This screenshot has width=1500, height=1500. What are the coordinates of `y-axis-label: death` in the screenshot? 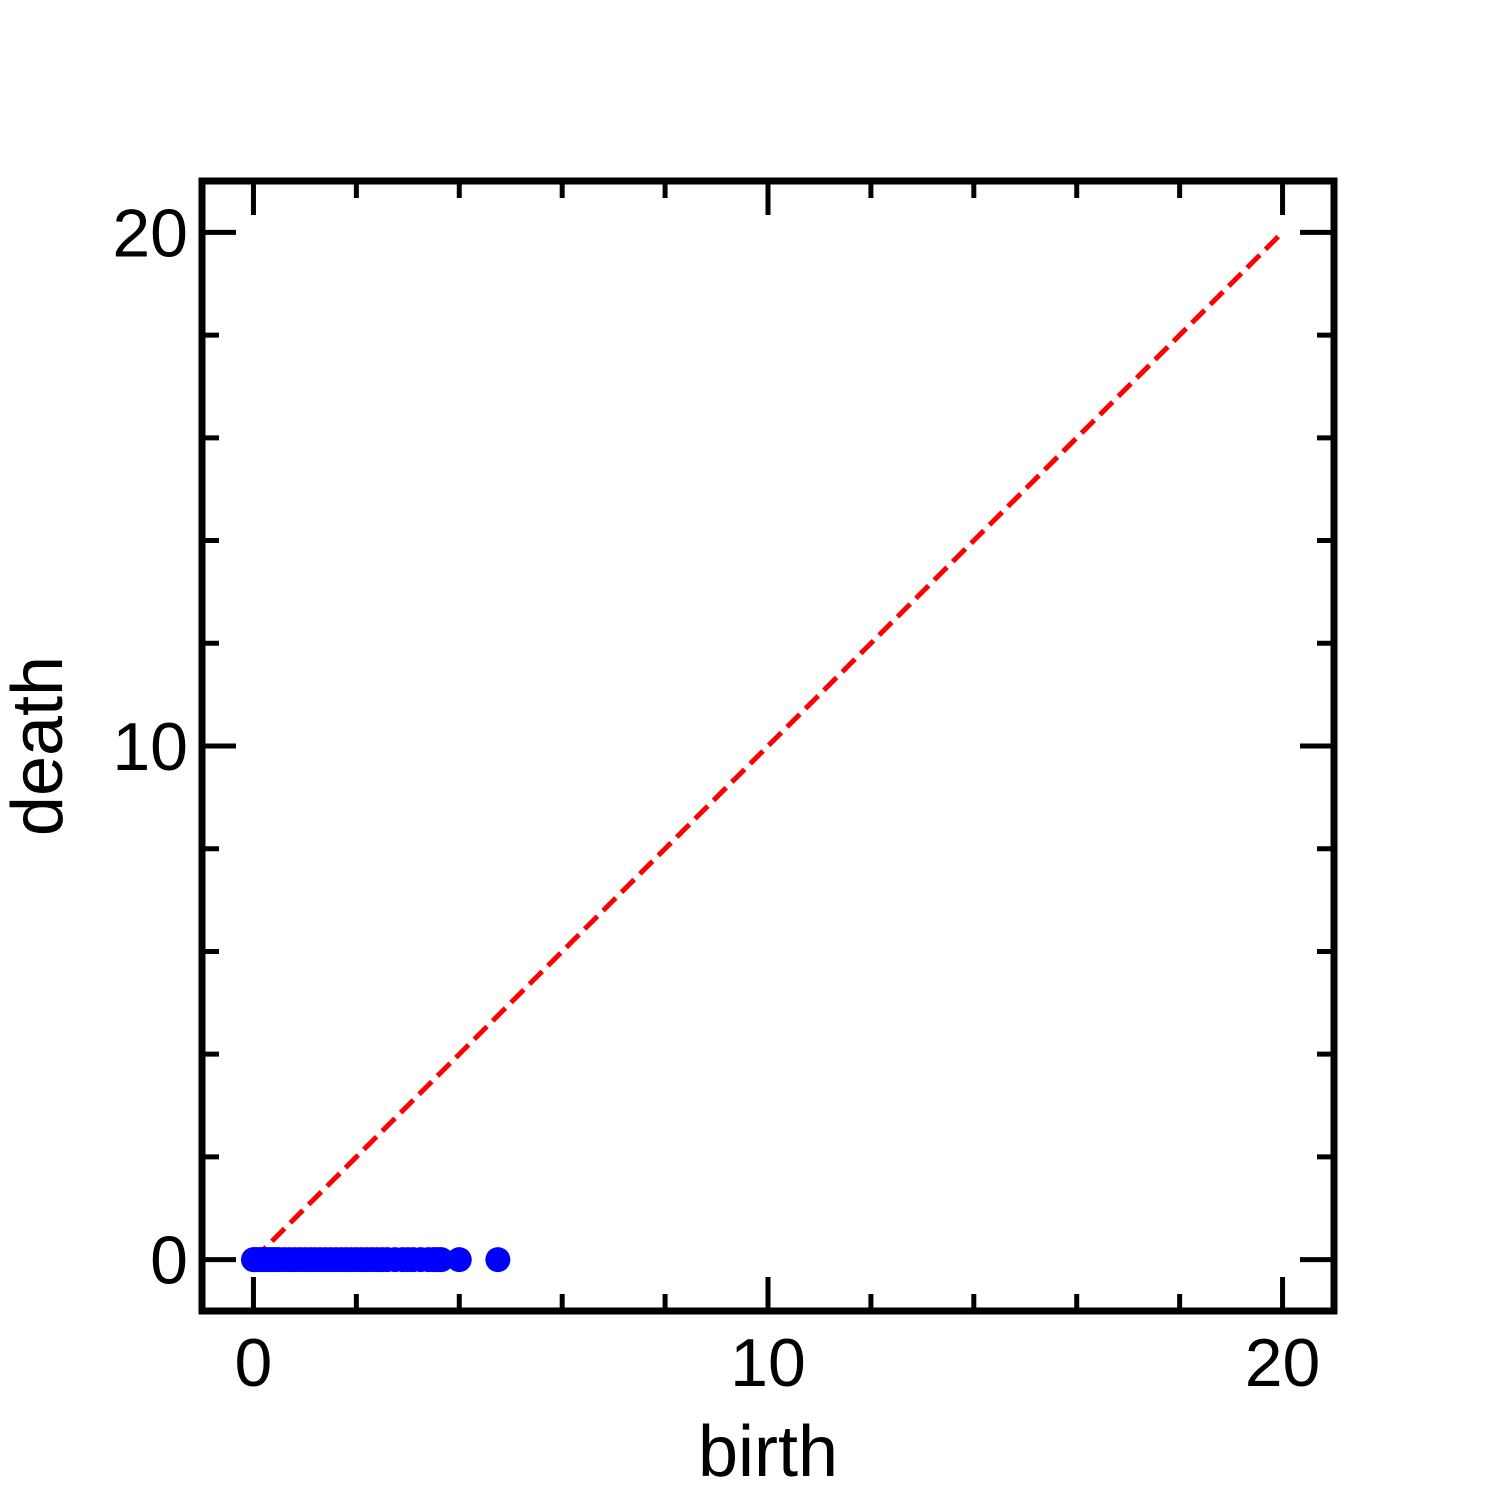 It's located at (39, 746).